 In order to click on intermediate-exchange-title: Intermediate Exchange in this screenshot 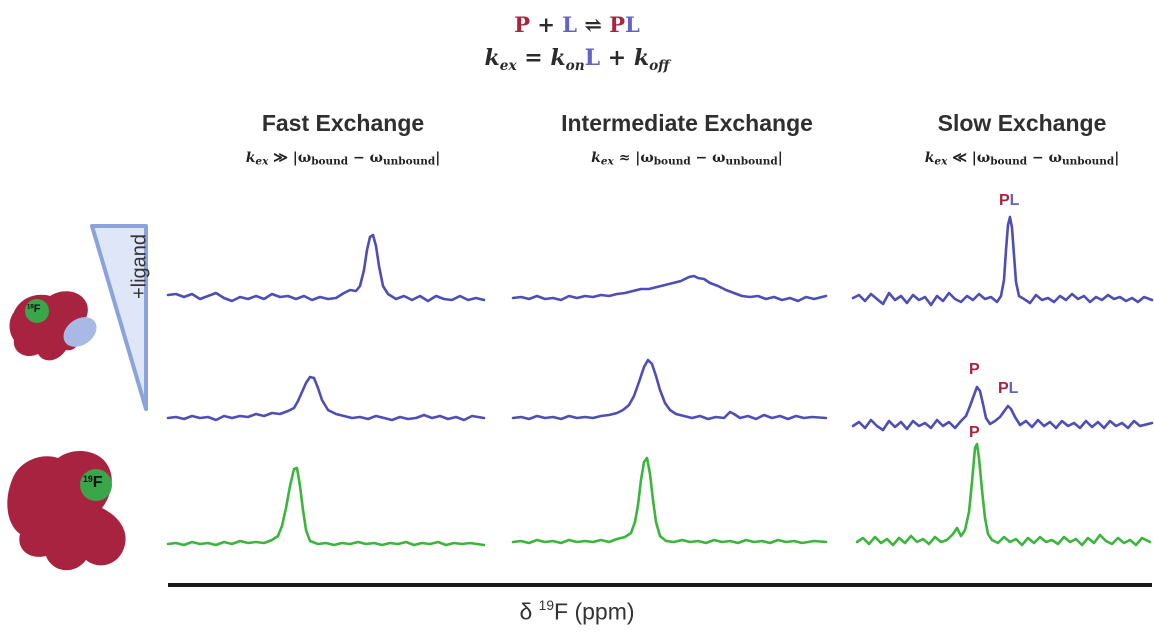, I will do `click(687, 123)`.